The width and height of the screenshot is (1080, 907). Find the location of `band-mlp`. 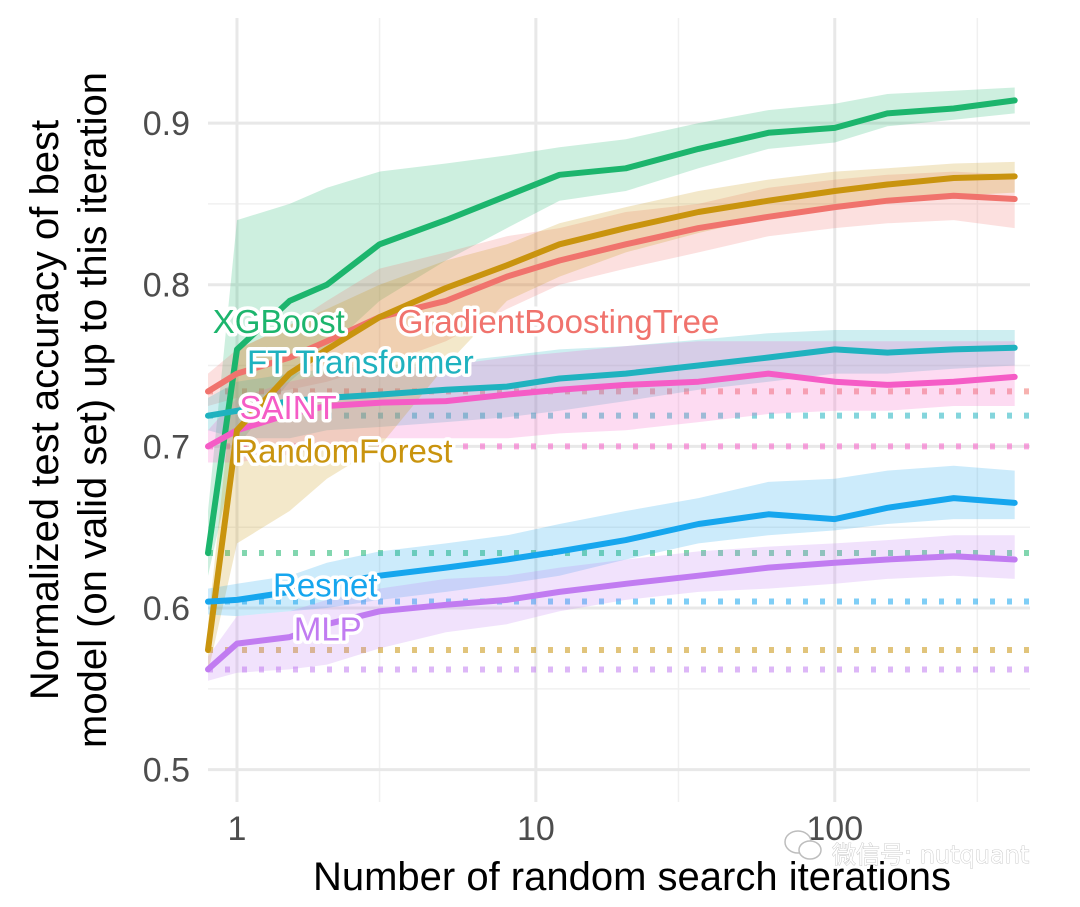

band-mlp is located at coordinates (611, 608).